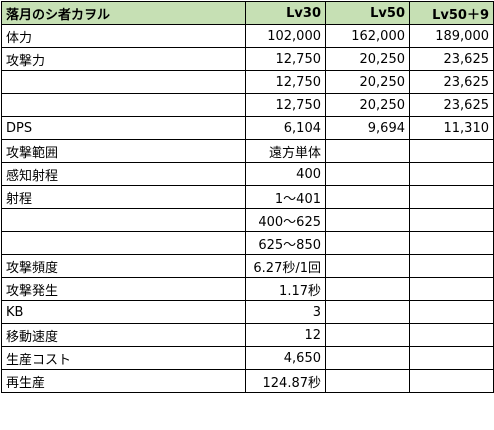 Image resolution: width=494 pixels, height=430 pixels. Describe the element at coordinates (285, 151) in the screenshot. I see `lv30-value-cell: 遠方単体` at that location.